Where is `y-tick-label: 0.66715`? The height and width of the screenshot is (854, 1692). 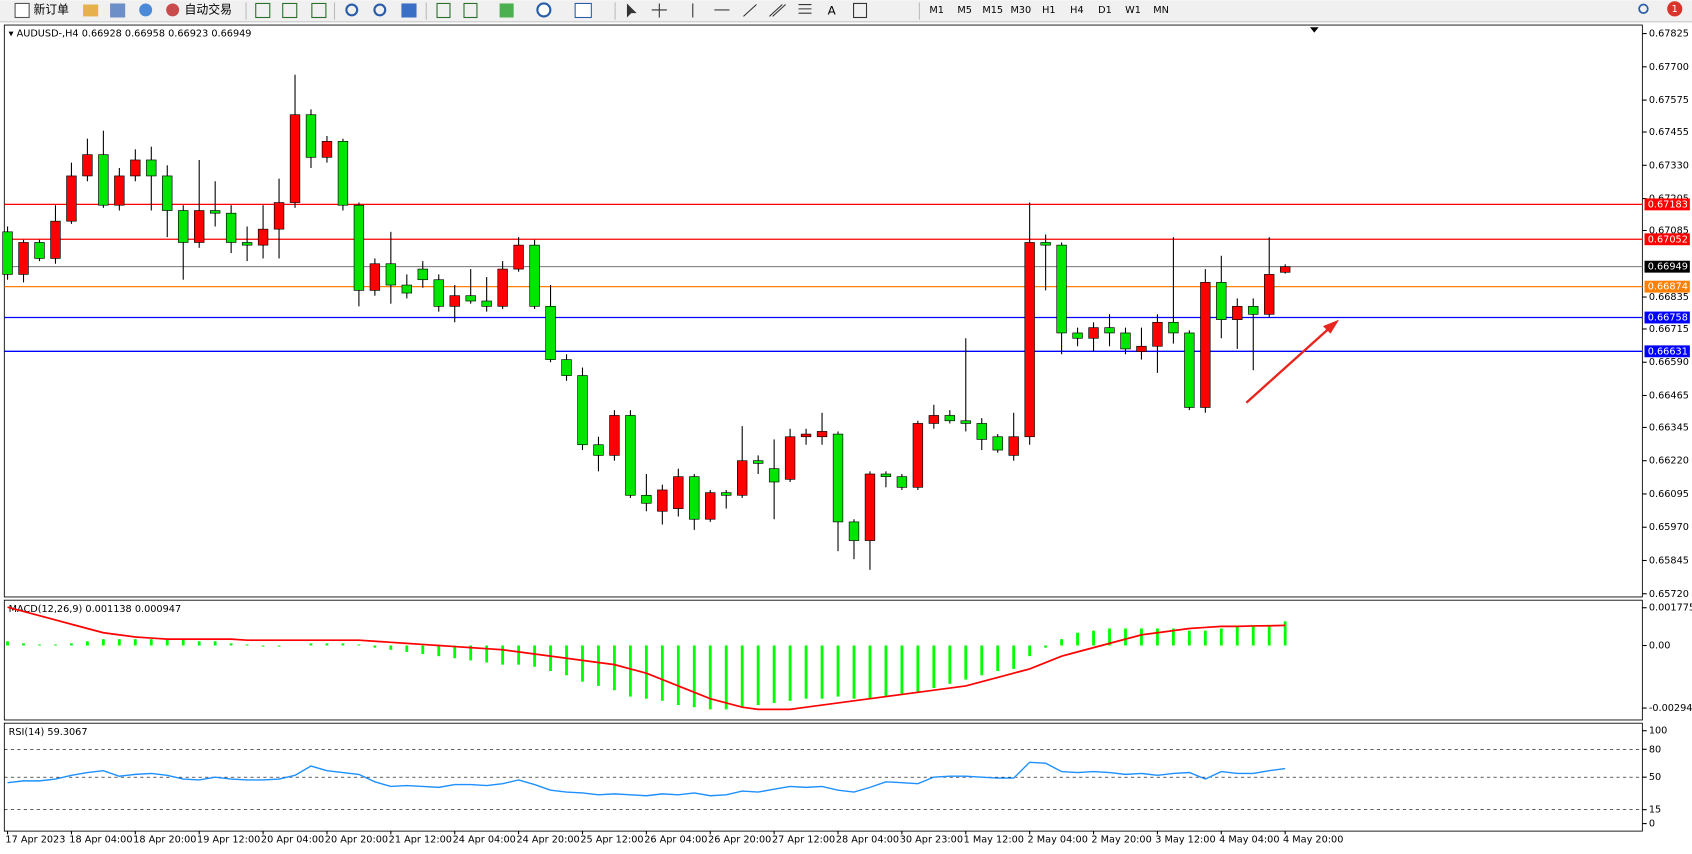
y-tick-label: 0.66715 is located at coordinates (1669, 329).